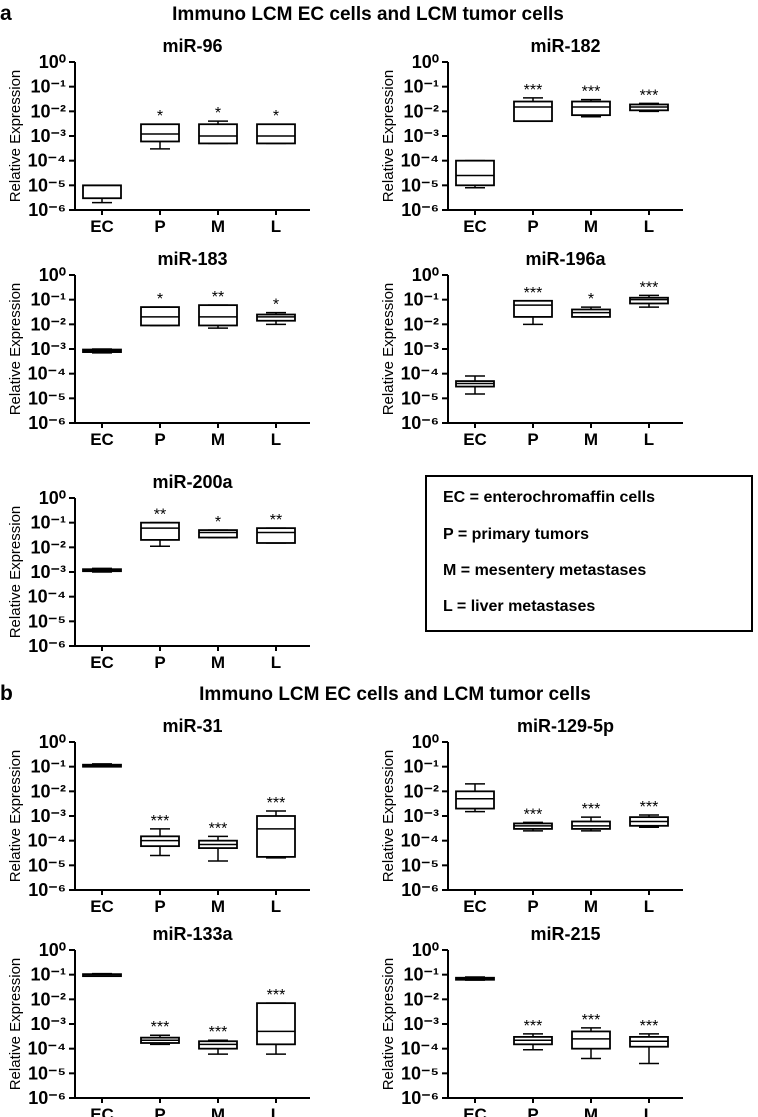  Describe the element at coordinates (48, 136) in the screenshot. I see `y-tick-label: 10⁻³` at that location.